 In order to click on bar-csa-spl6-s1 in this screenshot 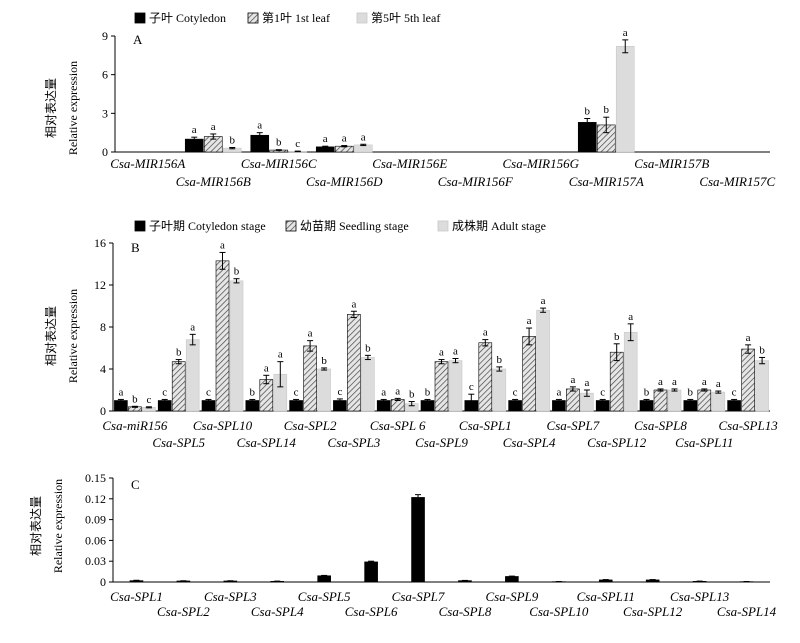, I will do `click(371, 572)`.